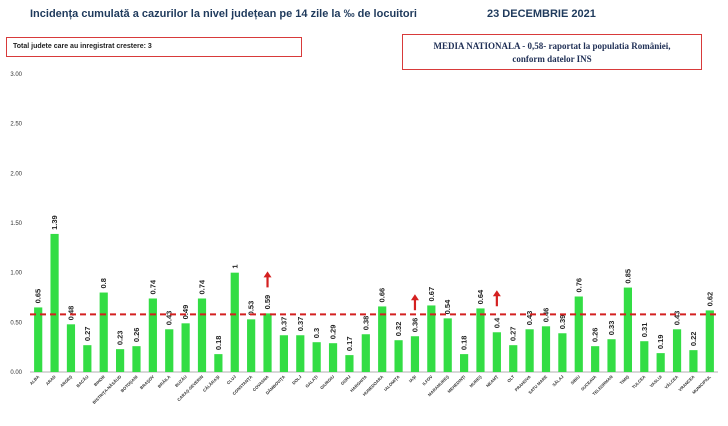  What do you see at coordinates (346, 380) in the screenshot?
I see `category-label: GORJ` at bounding box center [346, 380].